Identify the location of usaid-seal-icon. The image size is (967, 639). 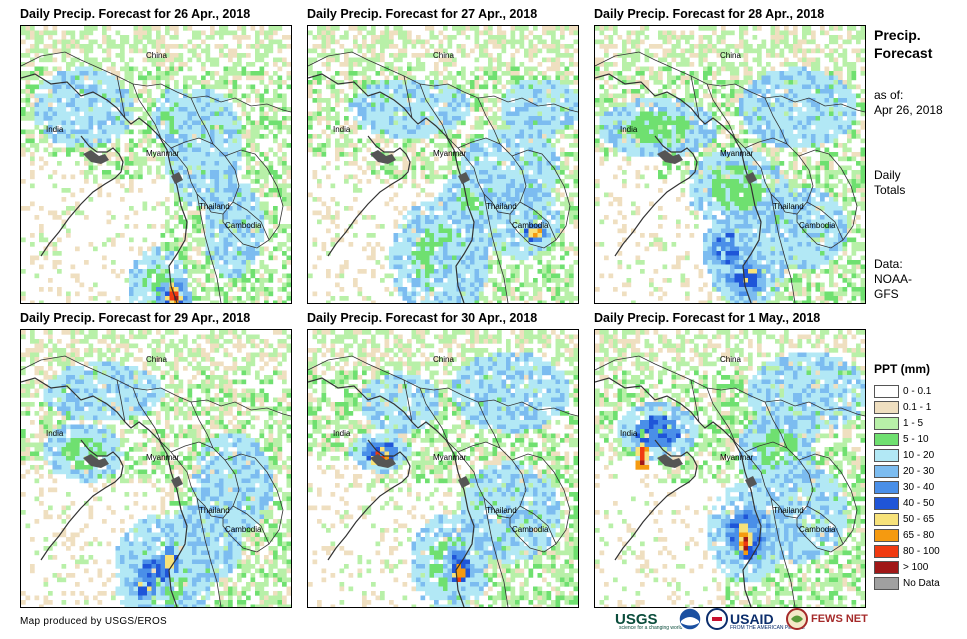
(717, 619).